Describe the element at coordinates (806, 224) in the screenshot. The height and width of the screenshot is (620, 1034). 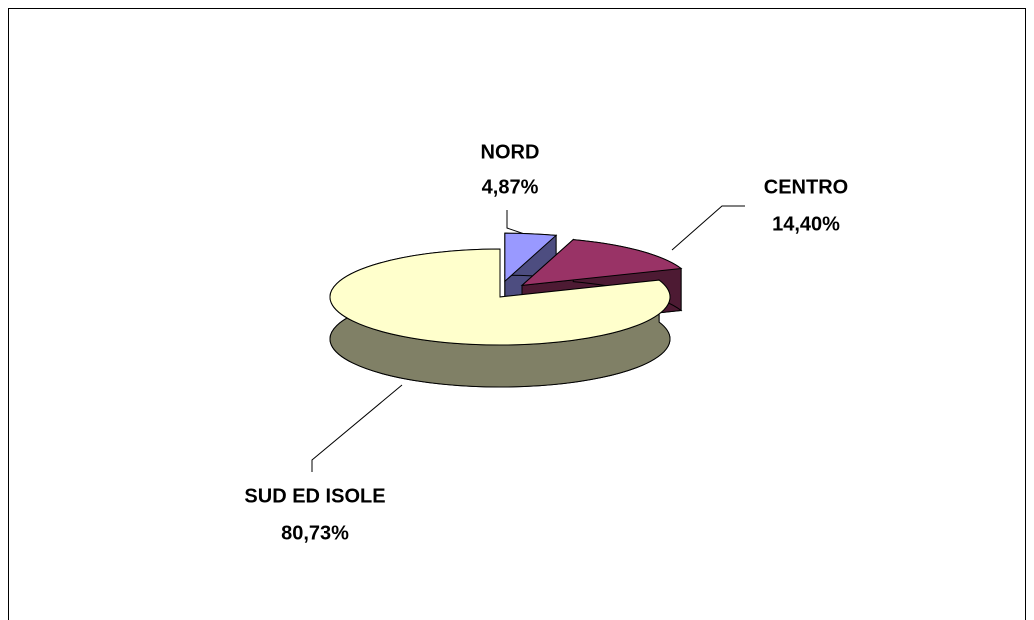
I see `slice-value-label: 14,40%` at that location.